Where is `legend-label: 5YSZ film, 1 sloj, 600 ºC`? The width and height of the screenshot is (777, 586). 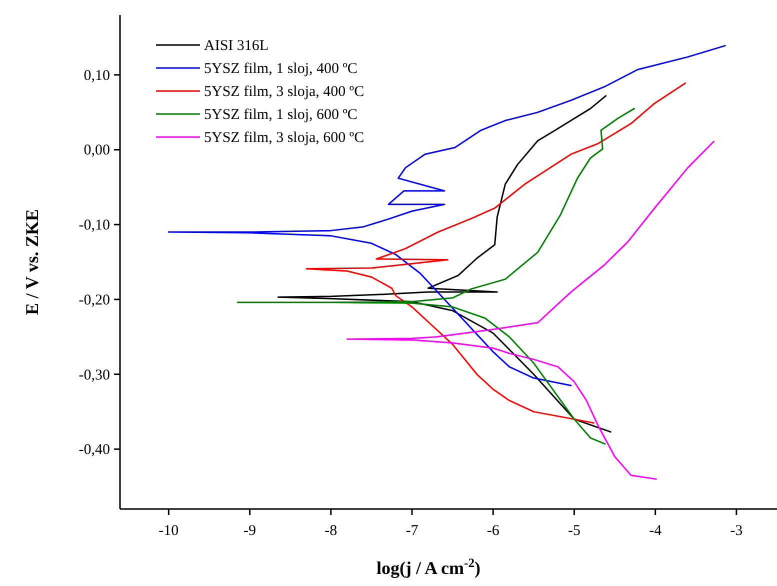
legend-label: 5YSZ film, 1 sloj, 600 ºC is located at coordinates (281, 115).